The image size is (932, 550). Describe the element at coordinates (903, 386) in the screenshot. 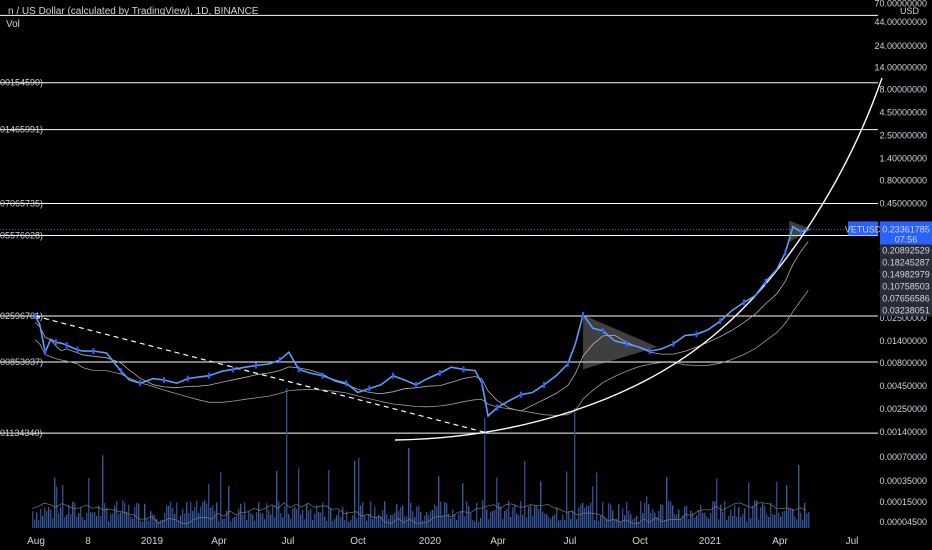

I see `price-tick-label: 0.00450000` at that location.